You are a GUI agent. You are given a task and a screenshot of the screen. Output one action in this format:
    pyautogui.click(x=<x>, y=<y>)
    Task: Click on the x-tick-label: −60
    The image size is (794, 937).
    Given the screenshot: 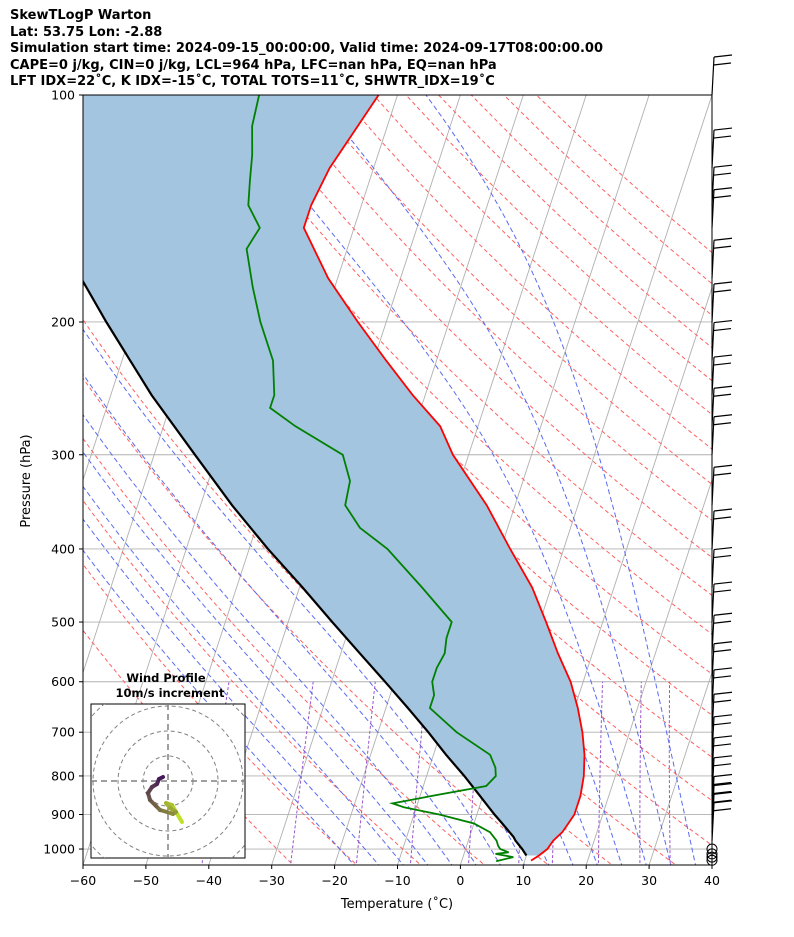 What is the action you would take?
    pyautogui.click(x=83, y=880)
    